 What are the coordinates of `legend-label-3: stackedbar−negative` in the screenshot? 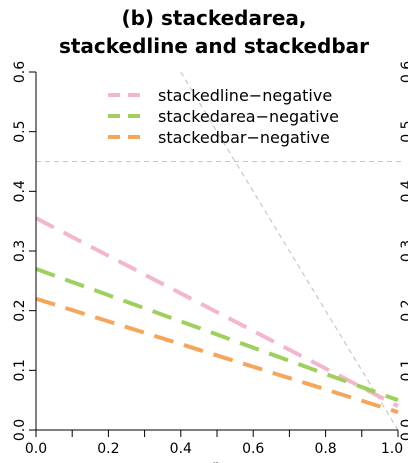 It's located at (244, 137).